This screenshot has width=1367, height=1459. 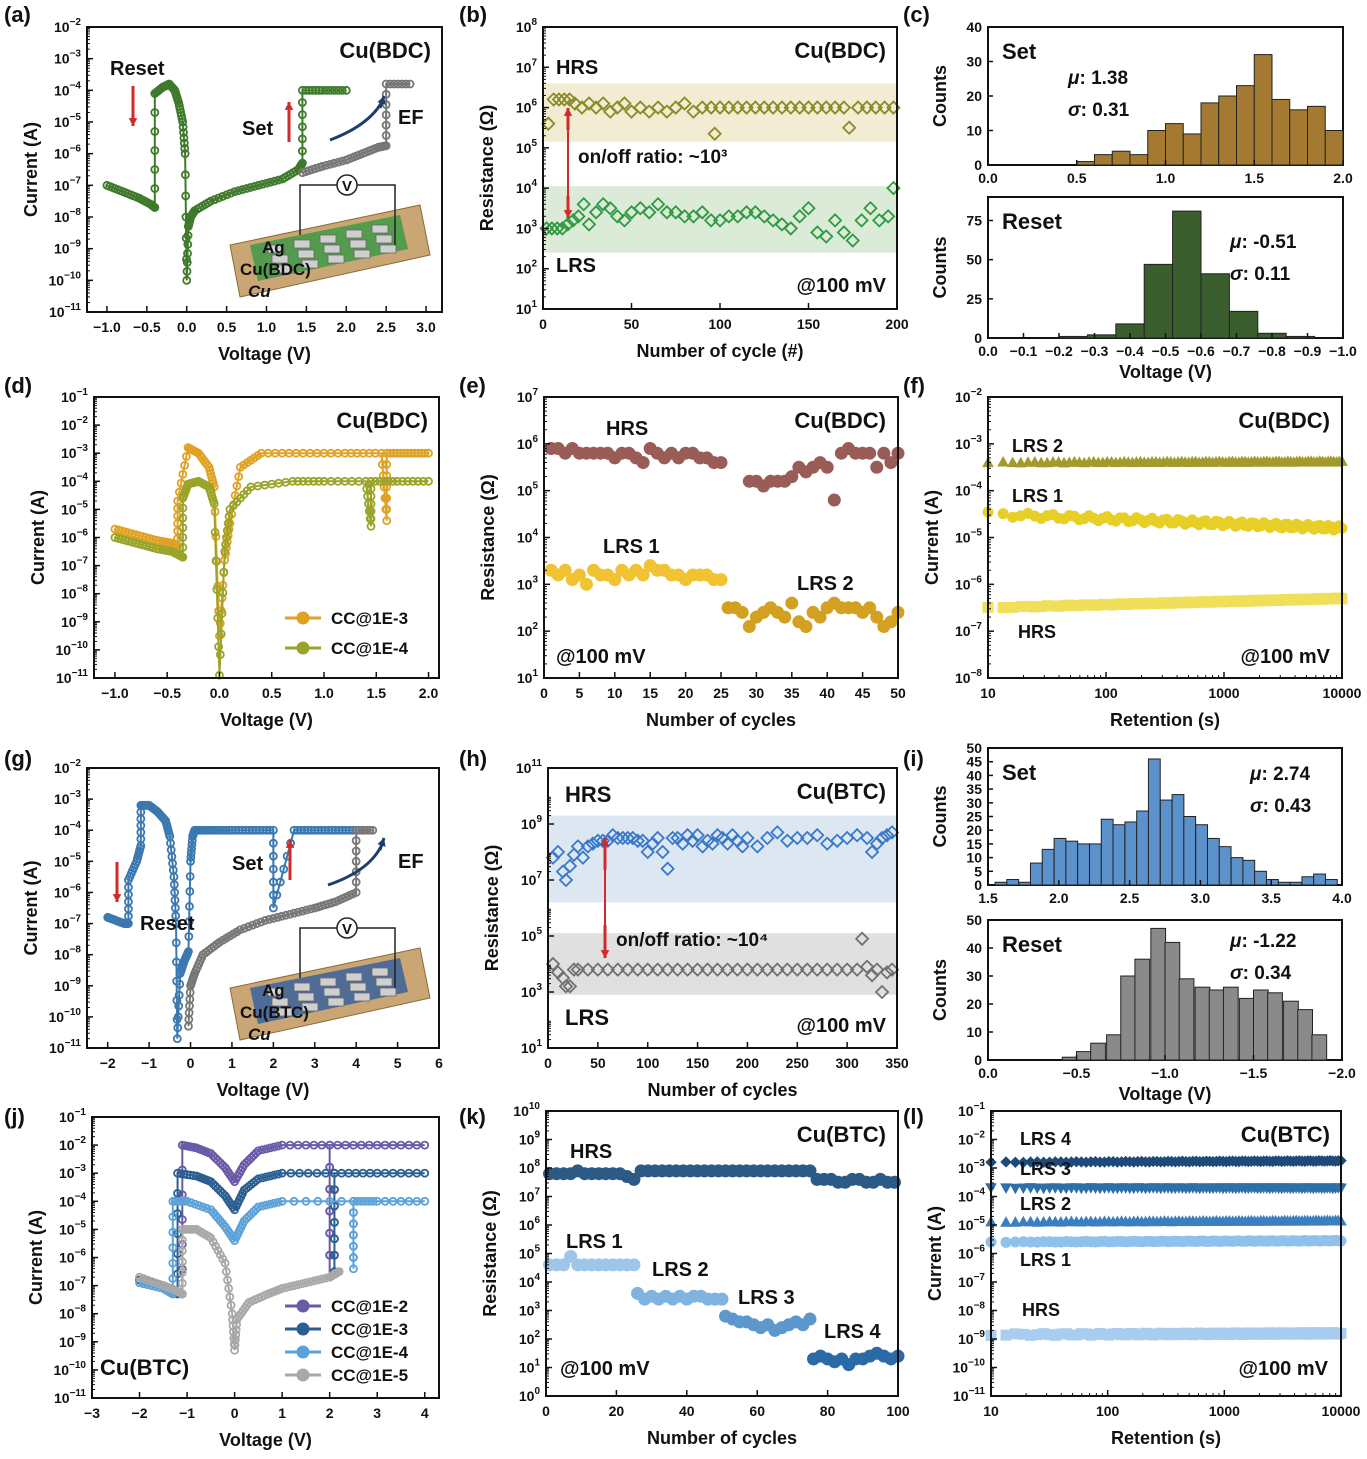 I want to click on y-tick-label: 20, so click(x=974, y=830).